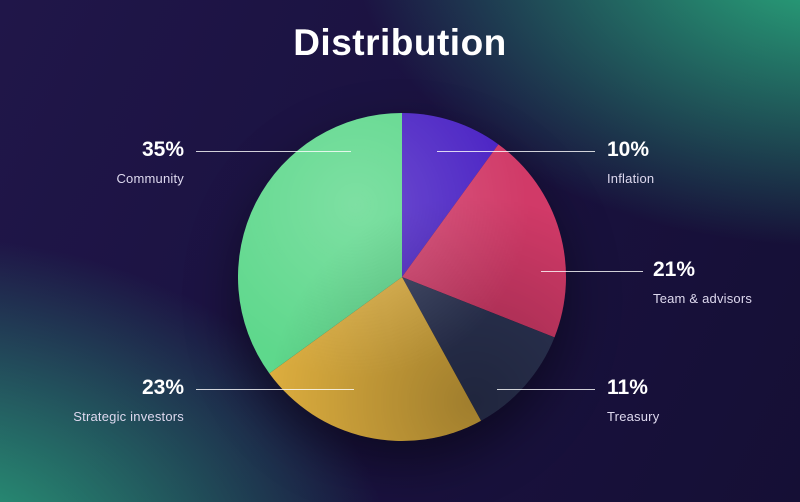  What do you see at coordinates (128, 400) in the screenshot?
I see `callout-strategic-investors: 23% Strategic investors` at bounding box center [128, 400].